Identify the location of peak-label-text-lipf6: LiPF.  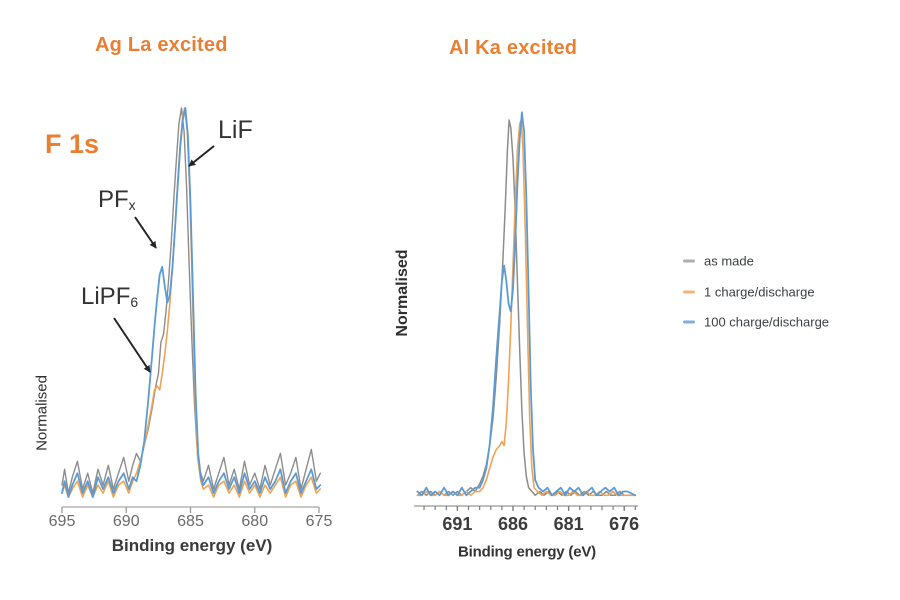
(106, 296).